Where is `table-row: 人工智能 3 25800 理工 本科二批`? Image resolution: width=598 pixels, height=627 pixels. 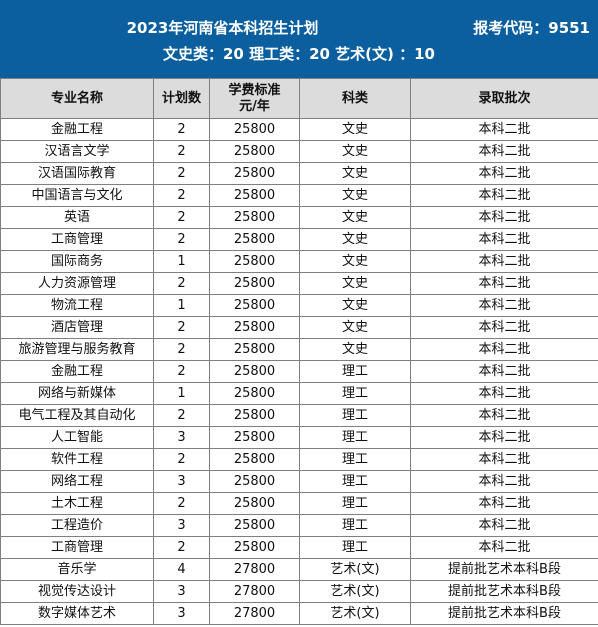
table-row: 人工智能 3 25800 理工 本科二批 is located at coordinates (299, 437).